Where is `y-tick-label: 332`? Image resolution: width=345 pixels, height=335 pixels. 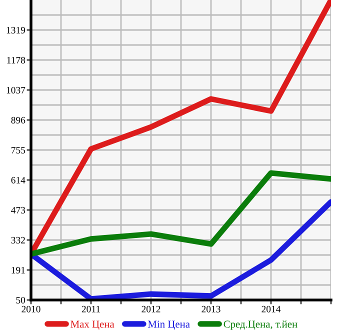 y-tick-label: 332 is located at coordinates (18, 240).